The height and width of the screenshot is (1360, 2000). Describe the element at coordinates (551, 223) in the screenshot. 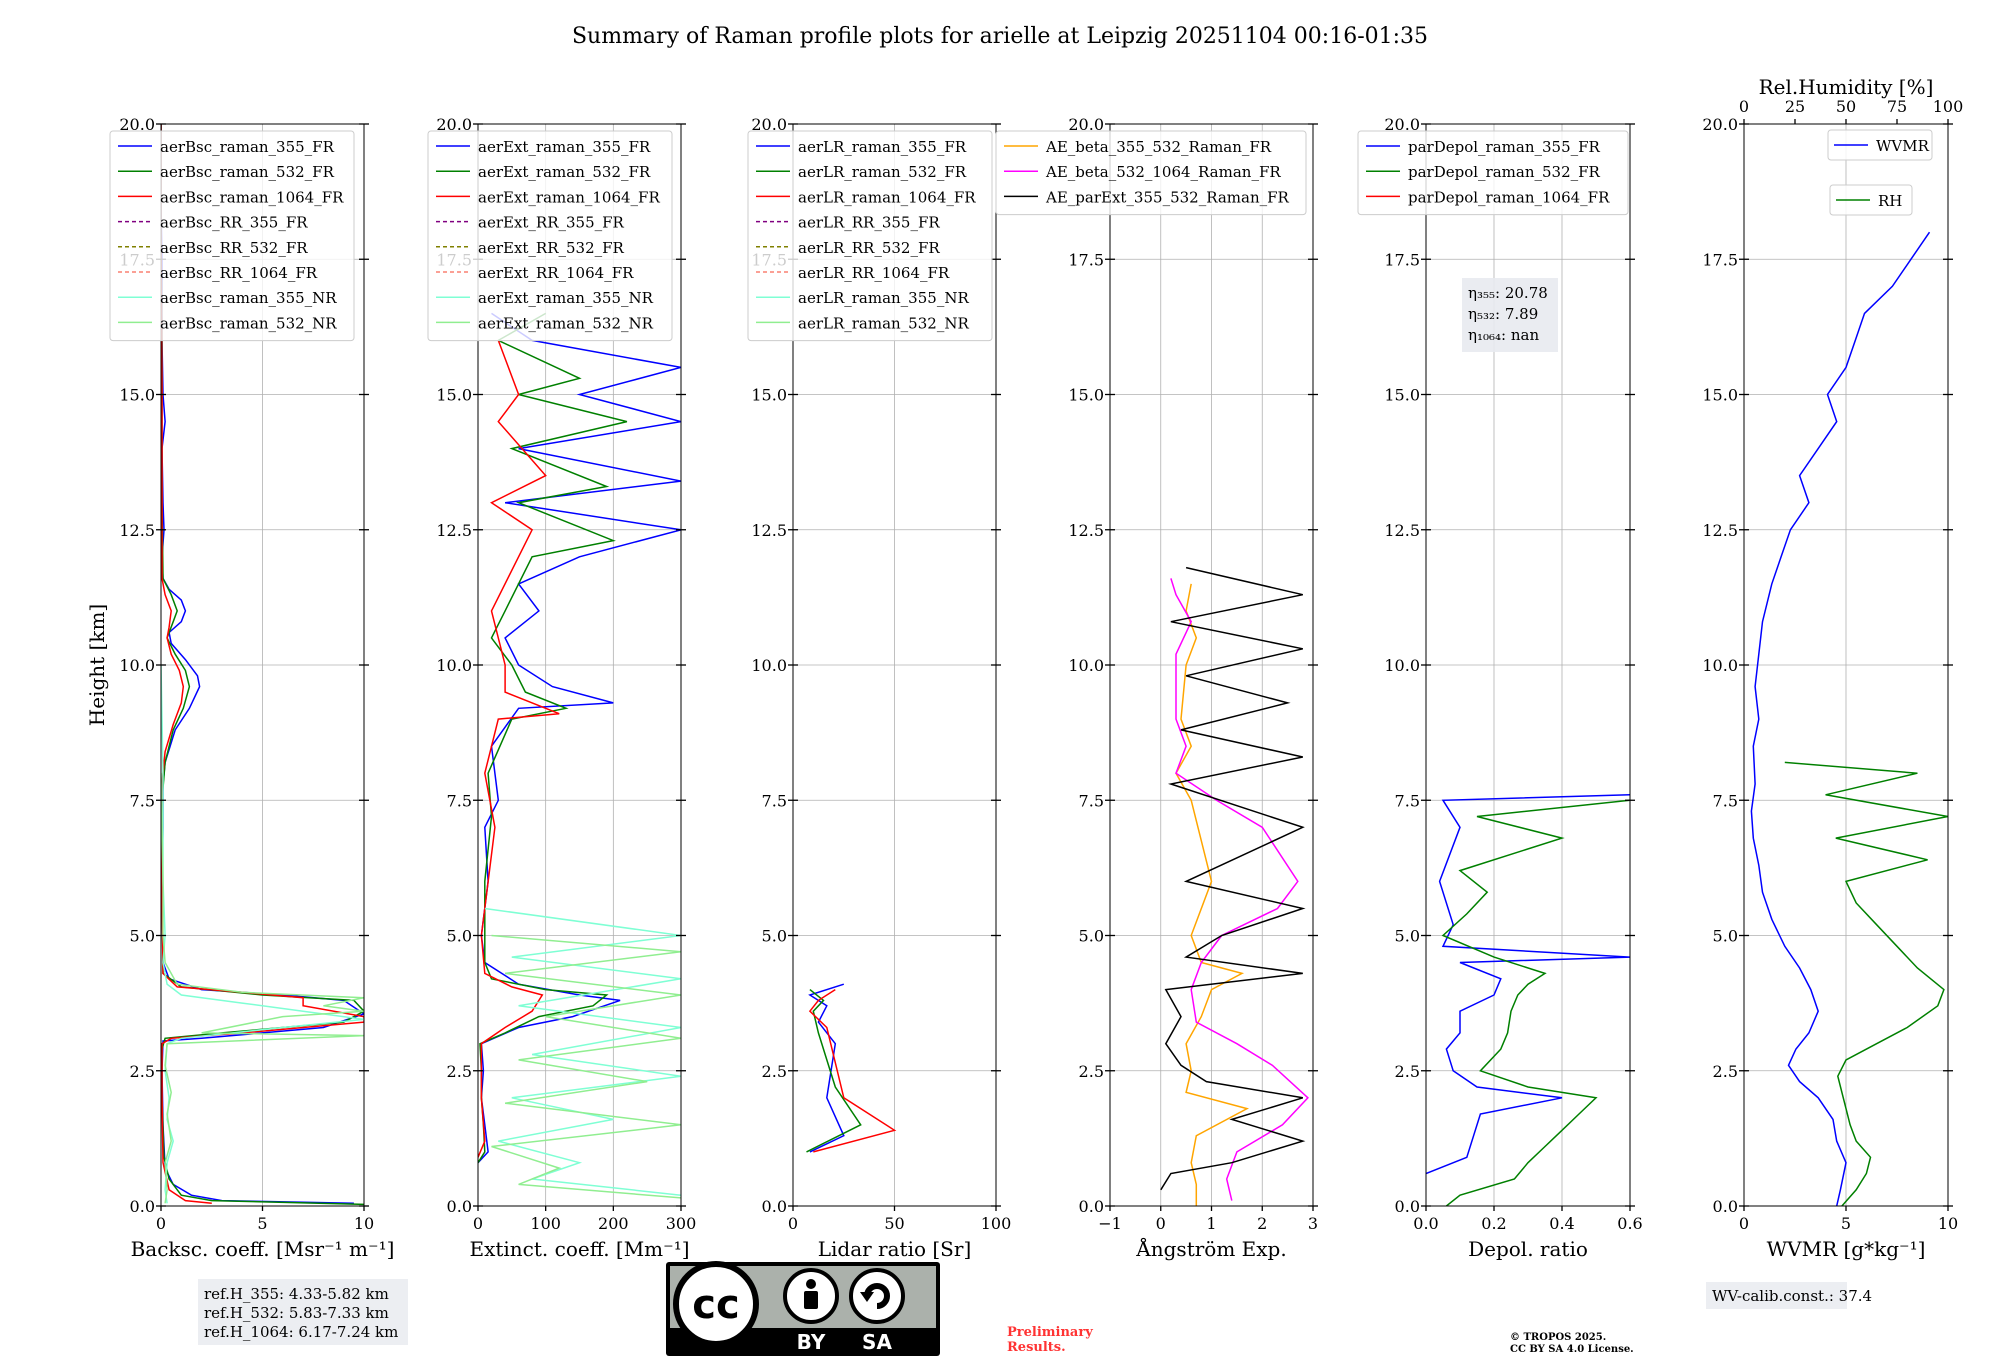

I see `legend-label: aerExt_RR_355_FR` at that location.